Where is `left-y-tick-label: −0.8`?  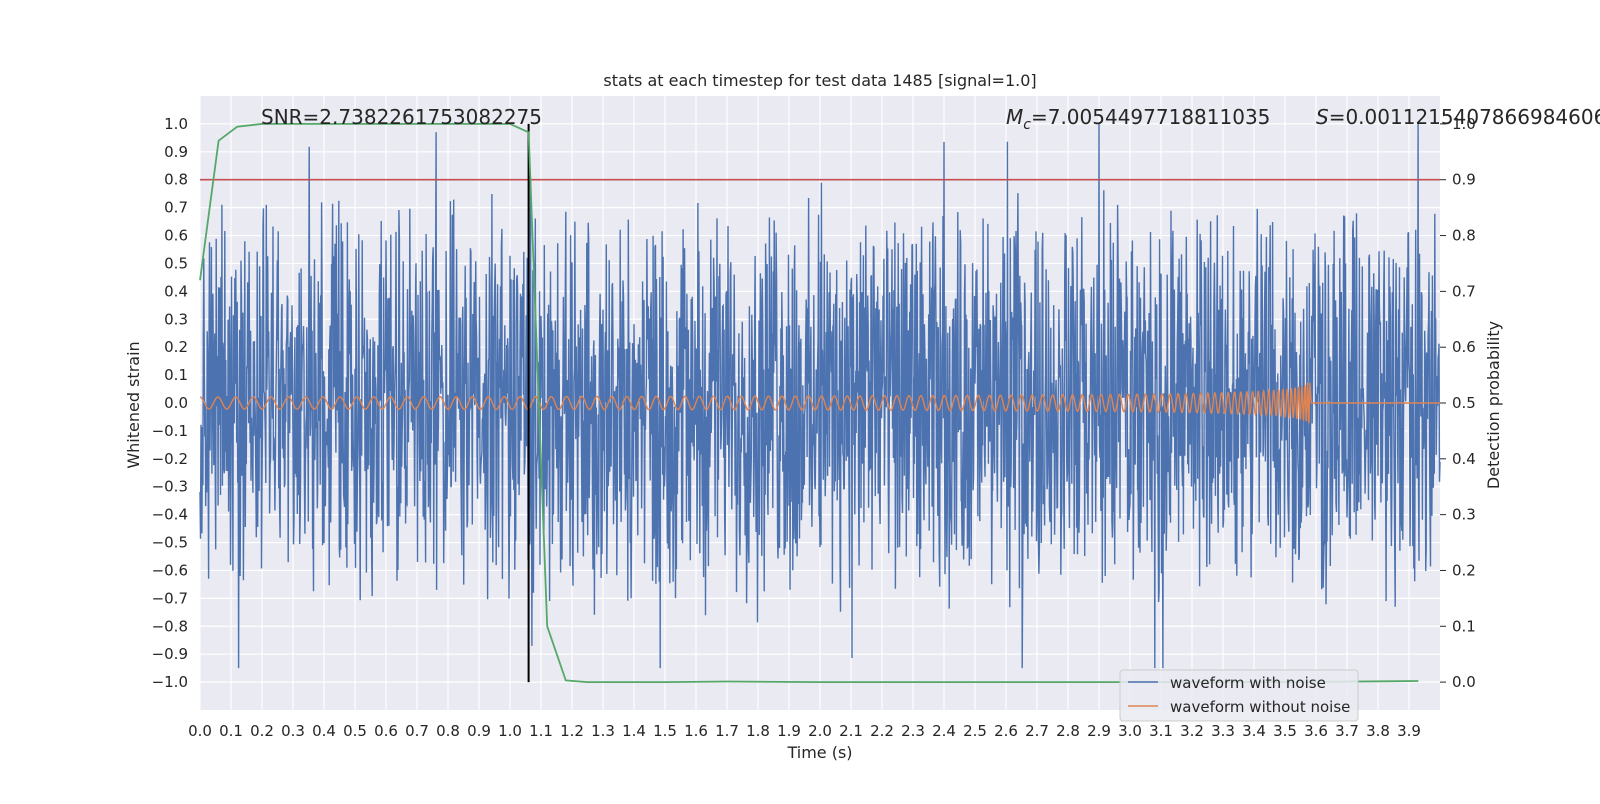 left-y-tick-label: −0.8 is located at coordinates (170, 626).